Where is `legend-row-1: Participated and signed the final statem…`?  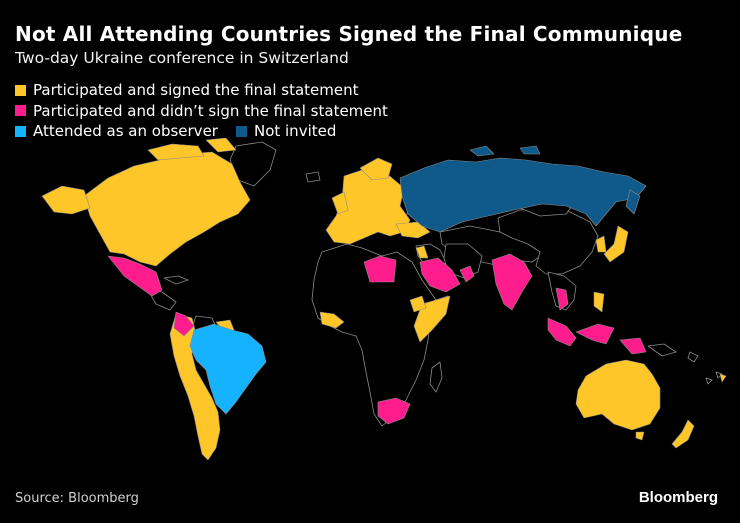 legend-row-1: Participated and signed the final statem… is located at coordinates (210, 90).